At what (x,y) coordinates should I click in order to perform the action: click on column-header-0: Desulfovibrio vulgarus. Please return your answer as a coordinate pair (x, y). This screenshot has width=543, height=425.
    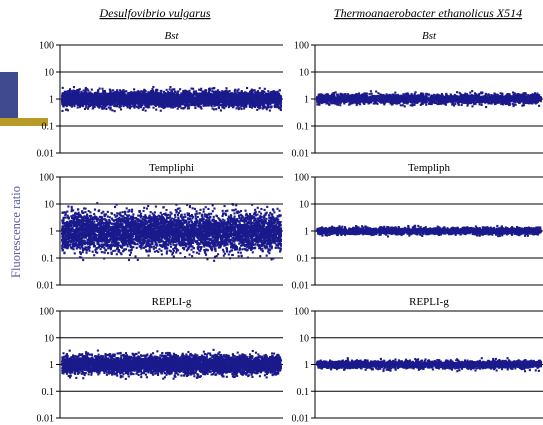
    Looking at the image, I should click on (155, 13).